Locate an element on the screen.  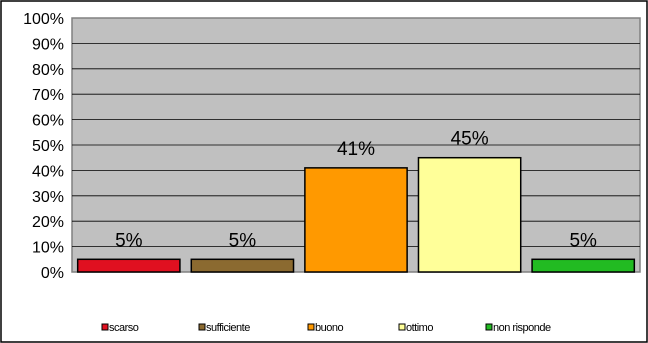
y-tick-label: 90% is located at coordinates (48, 44).